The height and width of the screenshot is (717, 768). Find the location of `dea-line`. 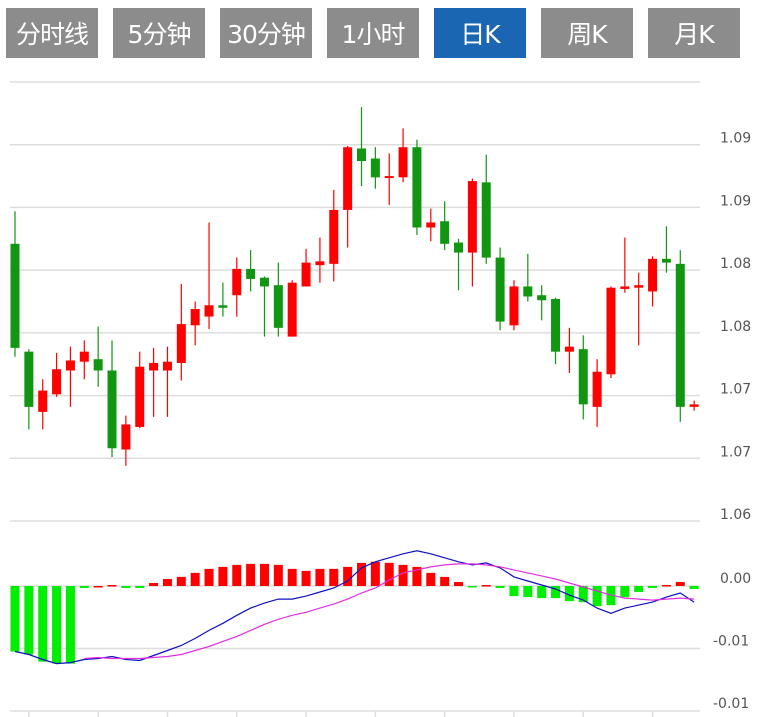

dea-line is located at coordinates (389, 611).